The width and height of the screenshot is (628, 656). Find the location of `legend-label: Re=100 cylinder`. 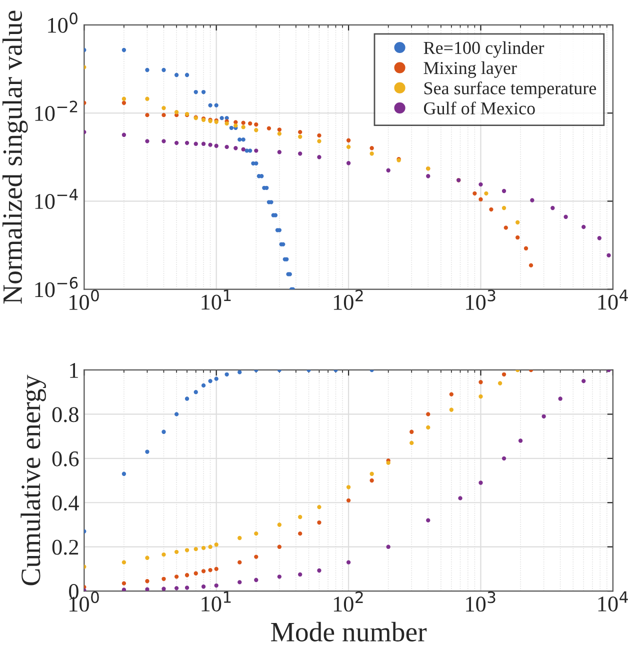

legend-label: Re=100 cylinder is located at coordinates (484, 49).